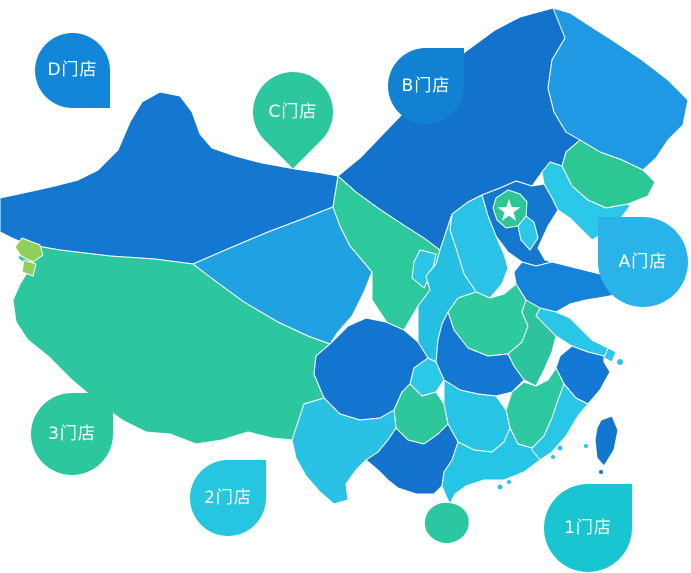 The width and height of the screenshot is (691, 573). Describe the element at coordinates (412, 459) in the screenshot. I see `province-guangxi` at that location.